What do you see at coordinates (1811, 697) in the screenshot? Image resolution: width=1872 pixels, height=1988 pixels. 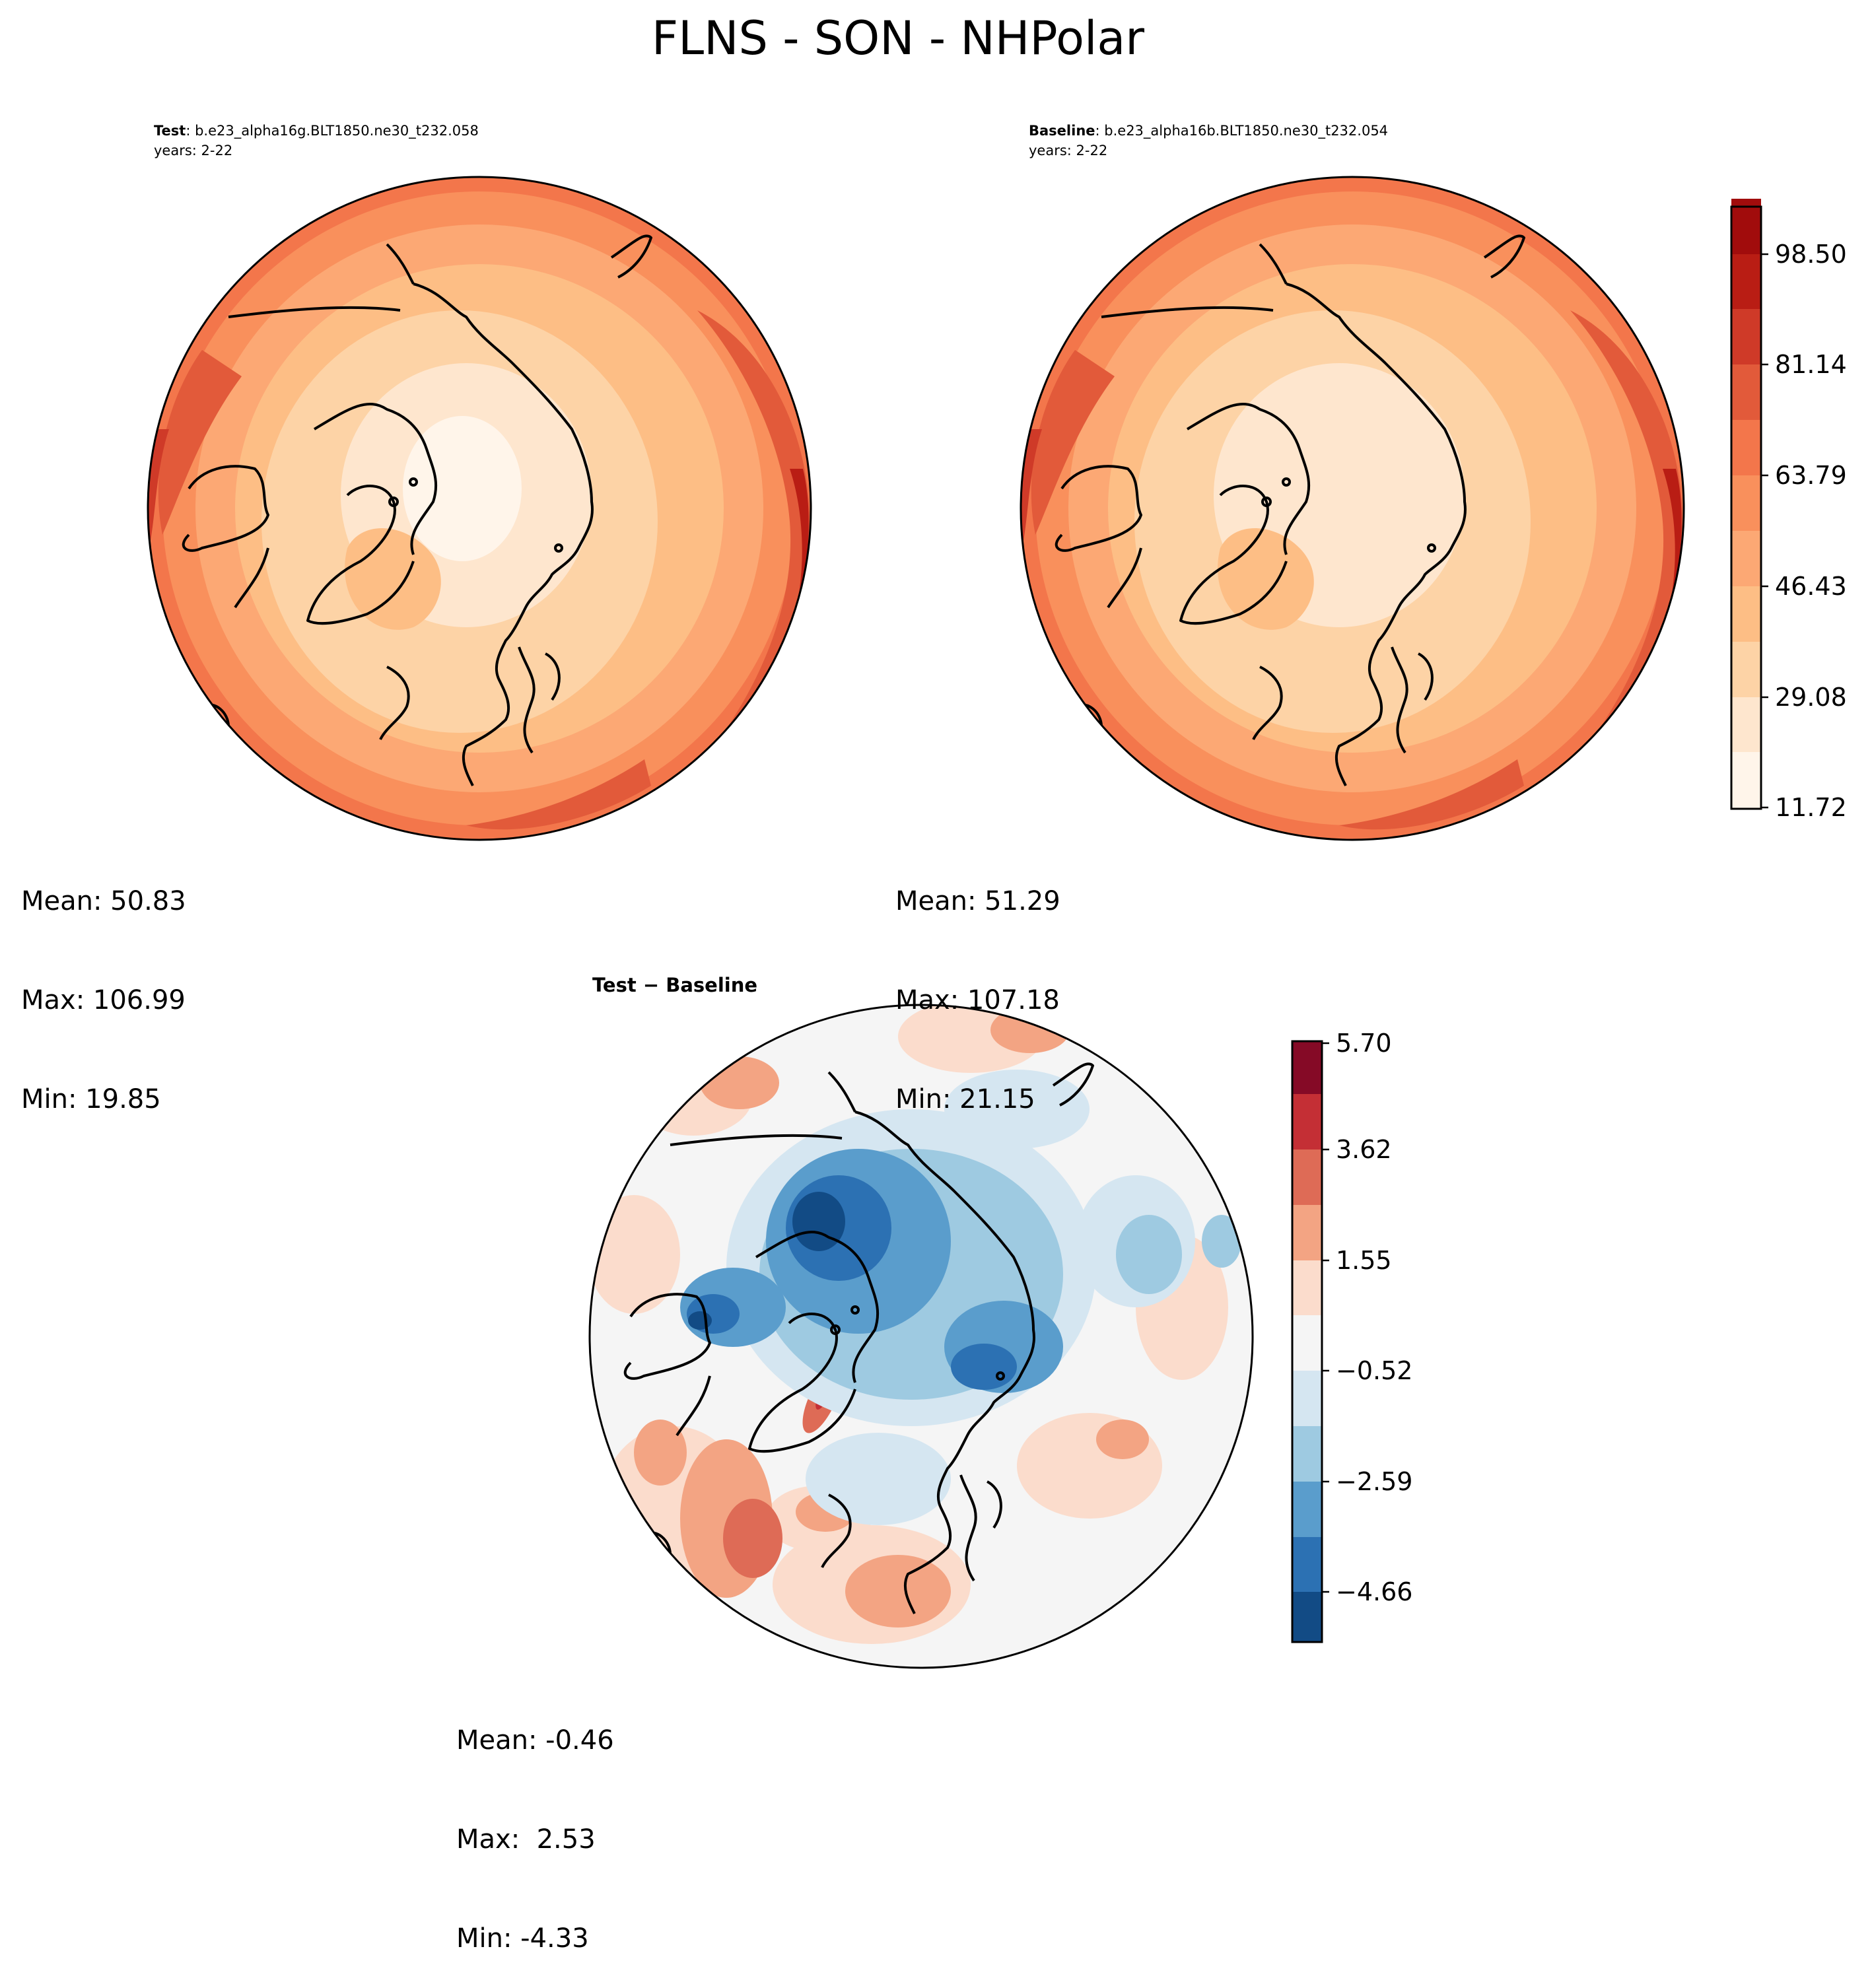 I see `colorbar-main-tick: 29.08` at bounding box center [1811, 697].